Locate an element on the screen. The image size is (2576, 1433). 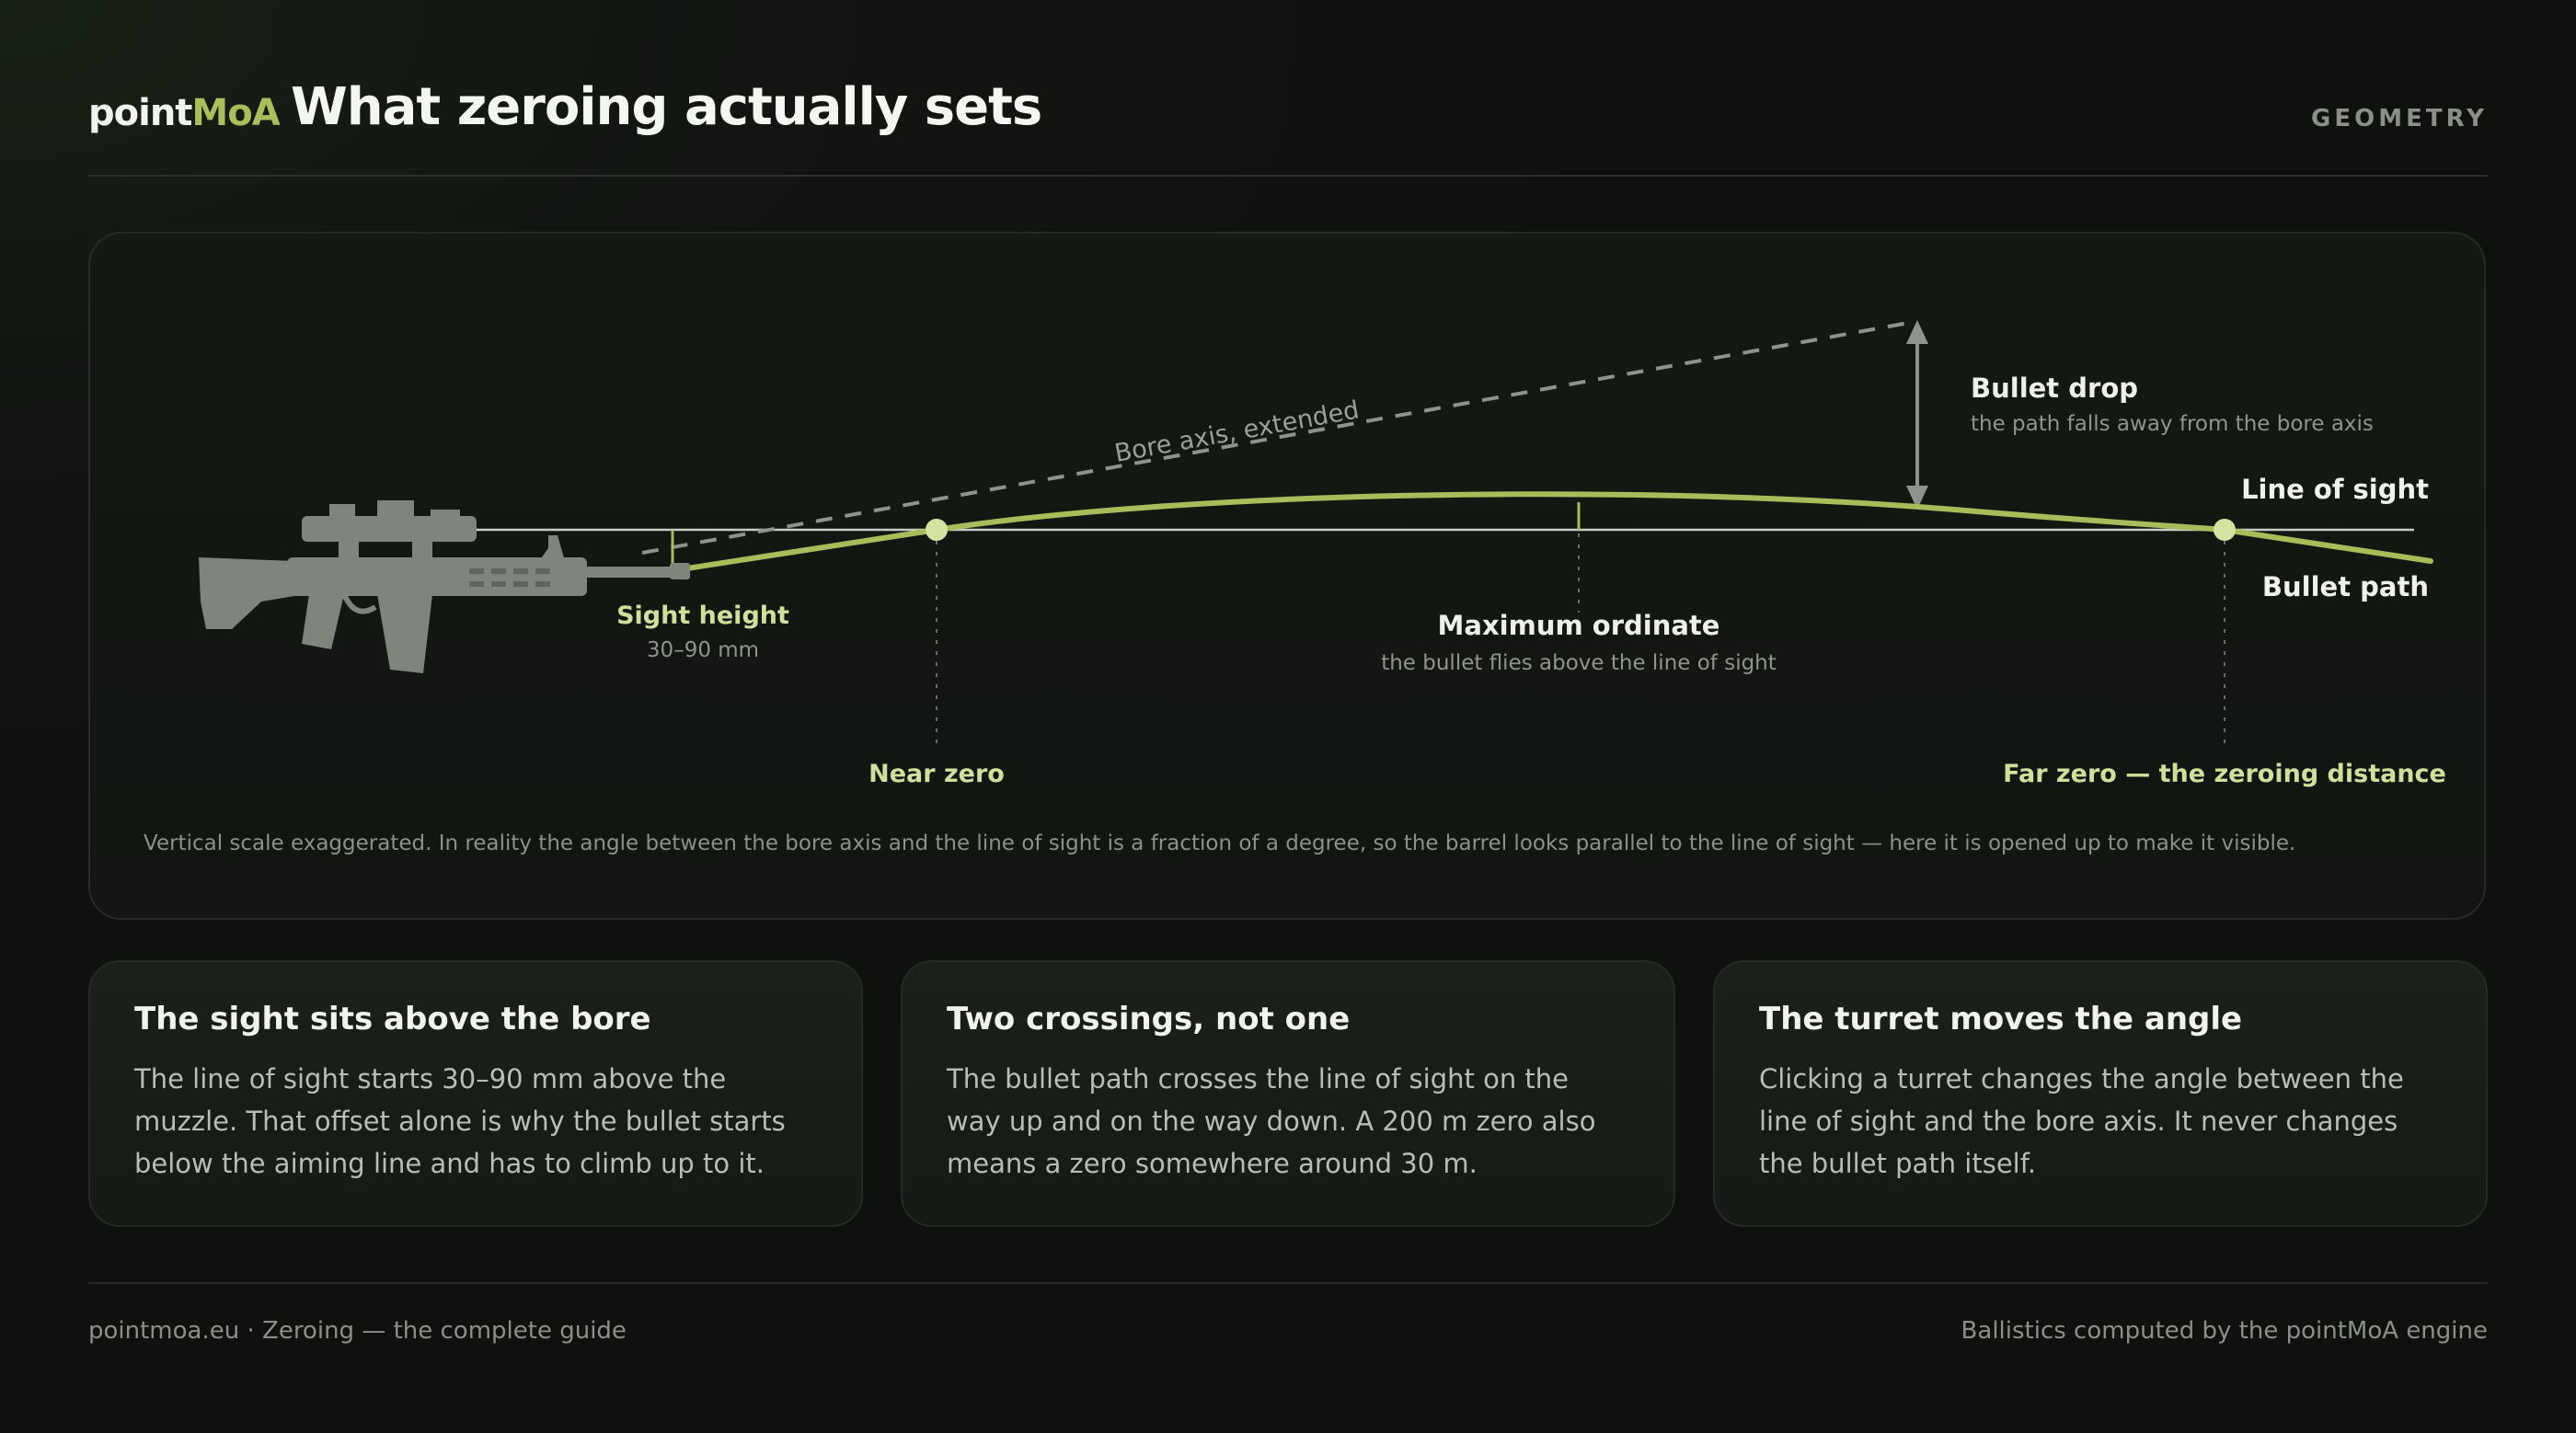
far-zero-label: Far zero — the zeroing distance is located at coordinates (2224, 774).